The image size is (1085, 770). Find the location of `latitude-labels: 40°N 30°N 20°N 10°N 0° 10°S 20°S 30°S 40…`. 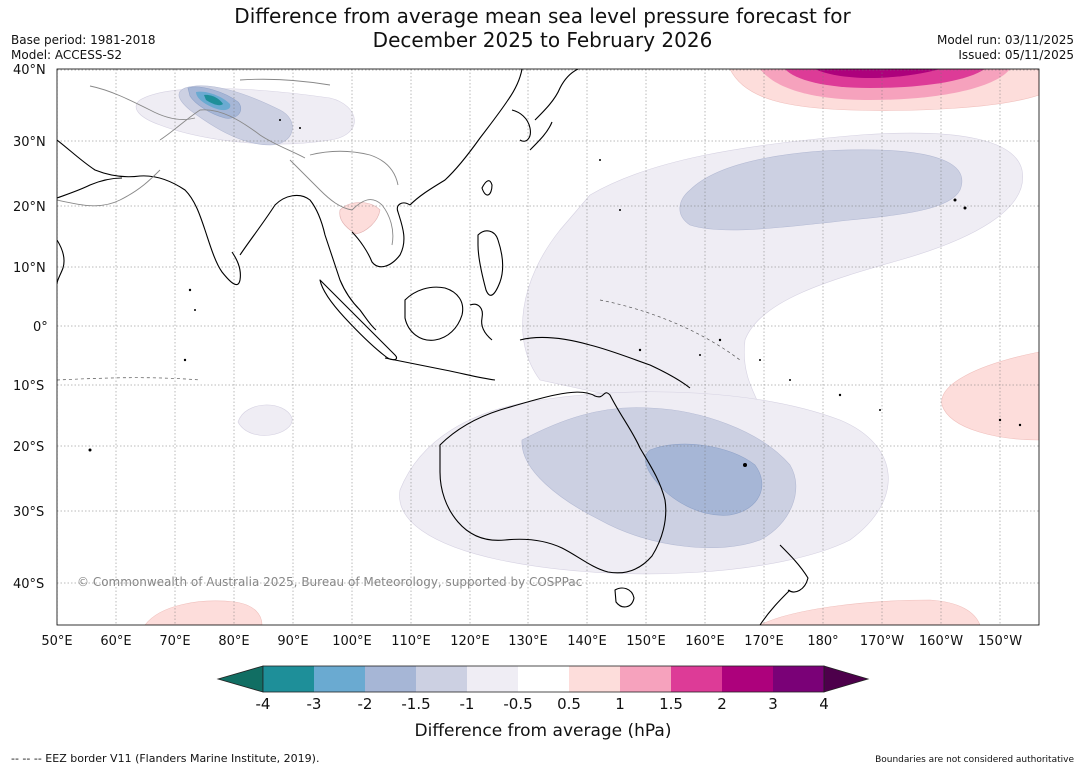

latitude-labels: 40°N 30°N 20°N 10°N 0° 10°S 20°S 30°S 40… is located at coordinates (30, 327).